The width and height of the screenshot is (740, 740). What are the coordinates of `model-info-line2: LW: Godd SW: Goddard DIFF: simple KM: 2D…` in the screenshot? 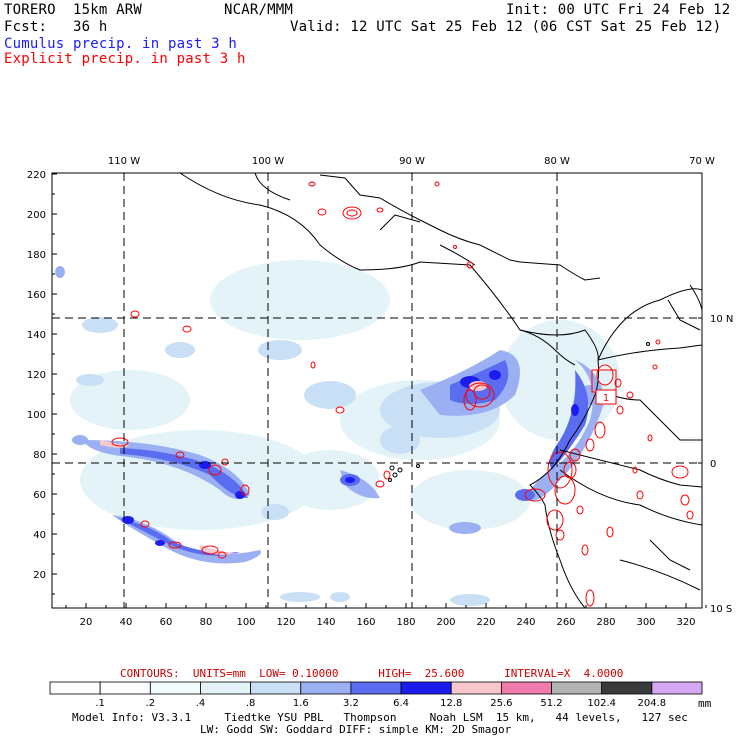 It's located at (356, 729).